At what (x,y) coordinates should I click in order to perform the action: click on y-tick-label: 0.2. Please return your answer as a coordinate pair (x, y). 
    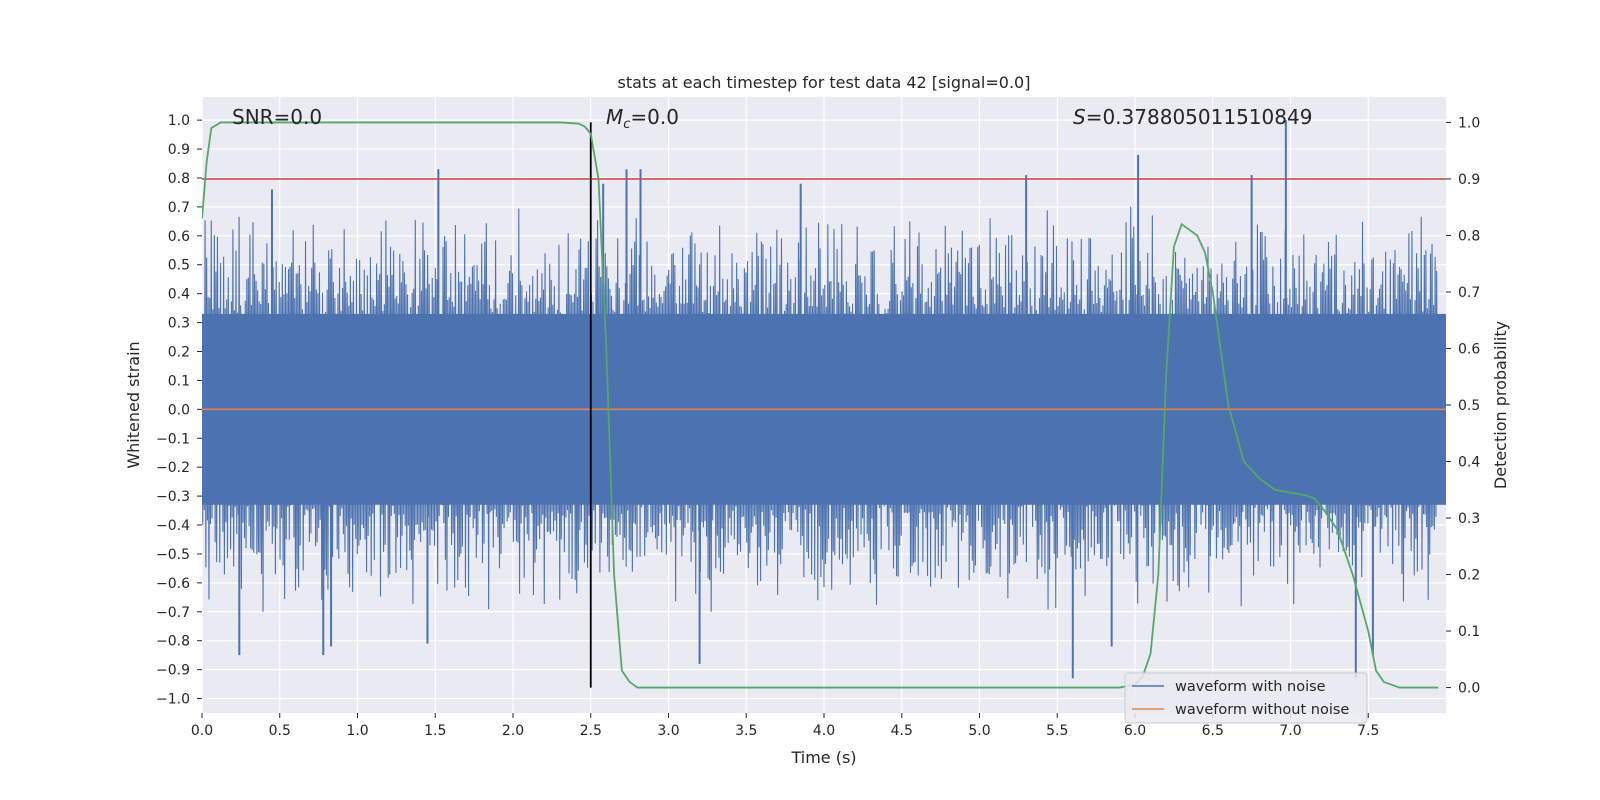
    Looking at the image, I should click on (179, 352).